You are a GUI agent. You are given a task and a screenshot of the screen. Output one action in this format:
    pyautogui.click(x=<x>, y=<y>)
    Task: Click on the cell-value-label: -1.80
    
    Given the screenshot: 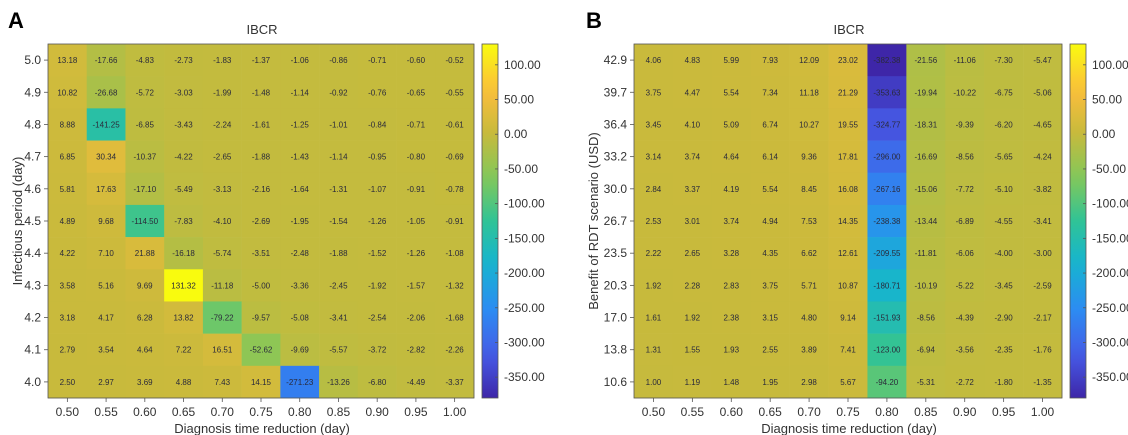 What is the action you would take?
    pyautogui.click(x=1004, y=382)
    